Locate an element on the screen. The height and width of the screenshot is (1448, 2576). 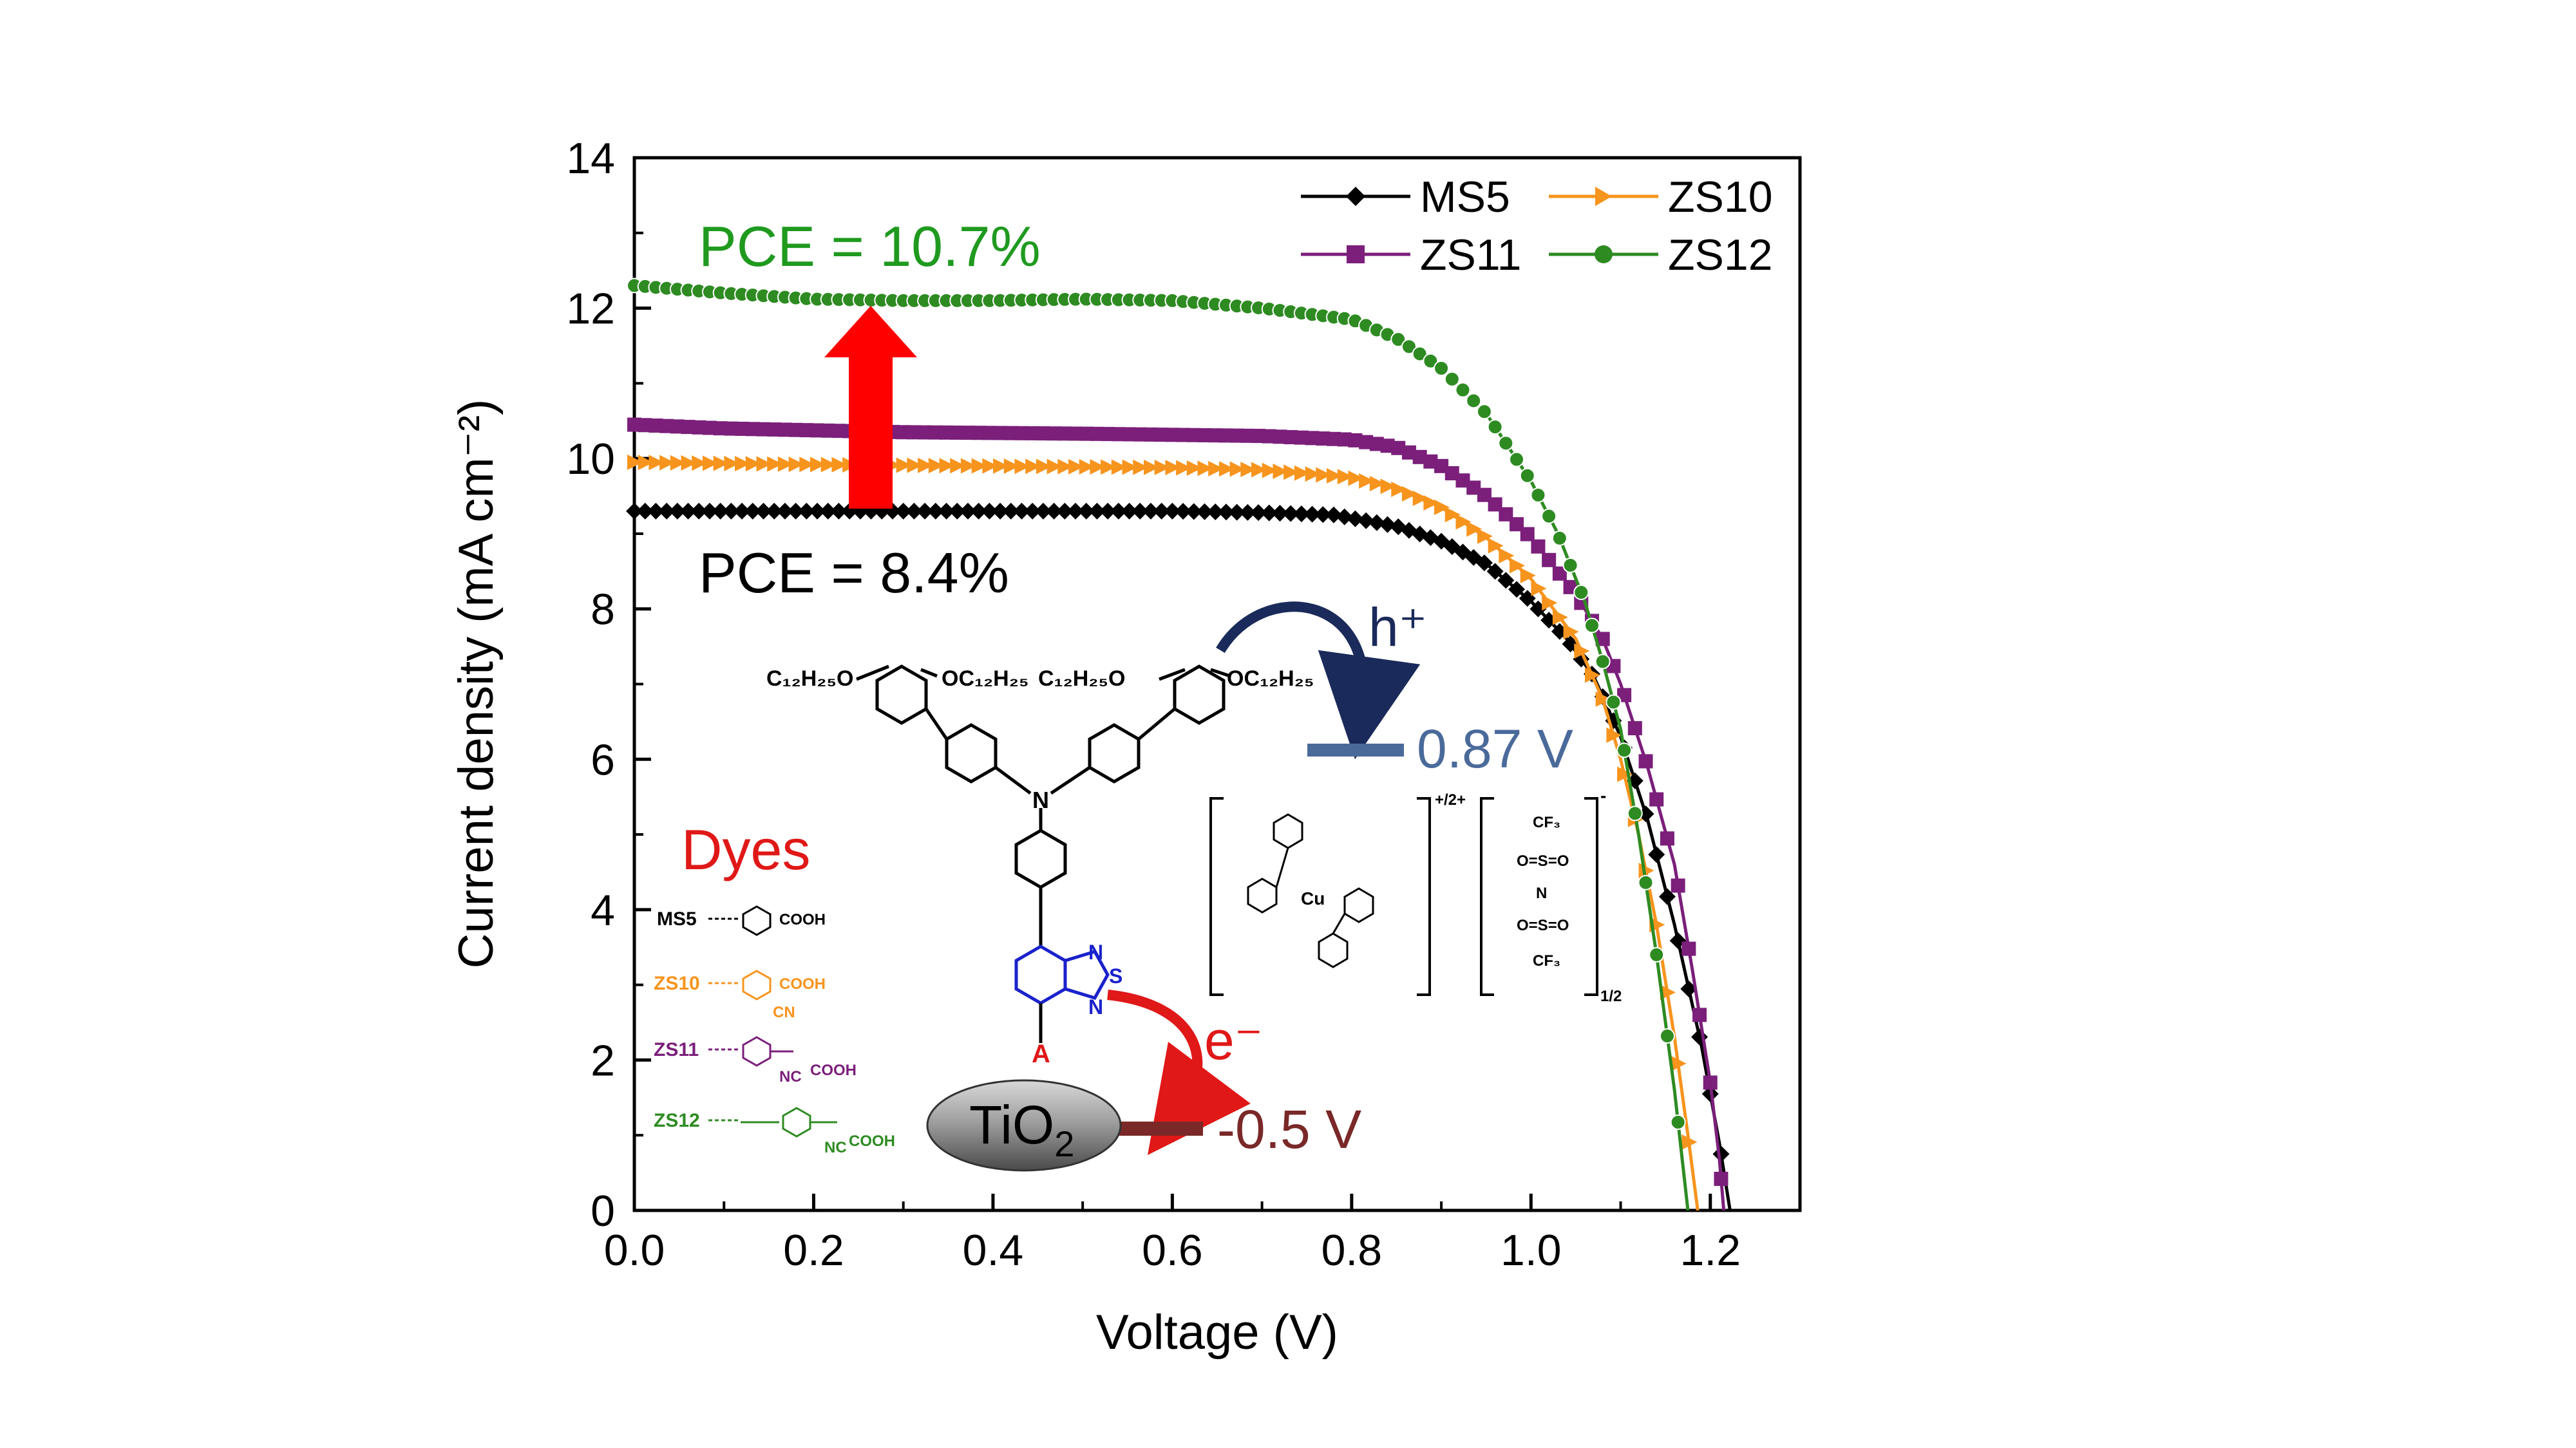
improvement-arrow is located at coordinates (871, 408).